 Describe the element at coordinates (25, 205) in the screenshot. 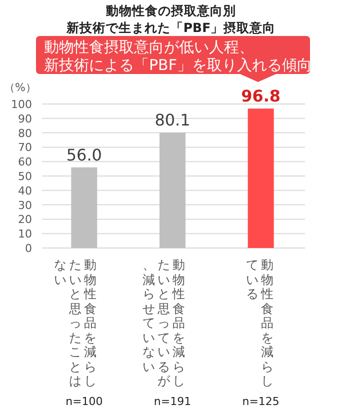

I see `y-tick-label: 30` at that location.